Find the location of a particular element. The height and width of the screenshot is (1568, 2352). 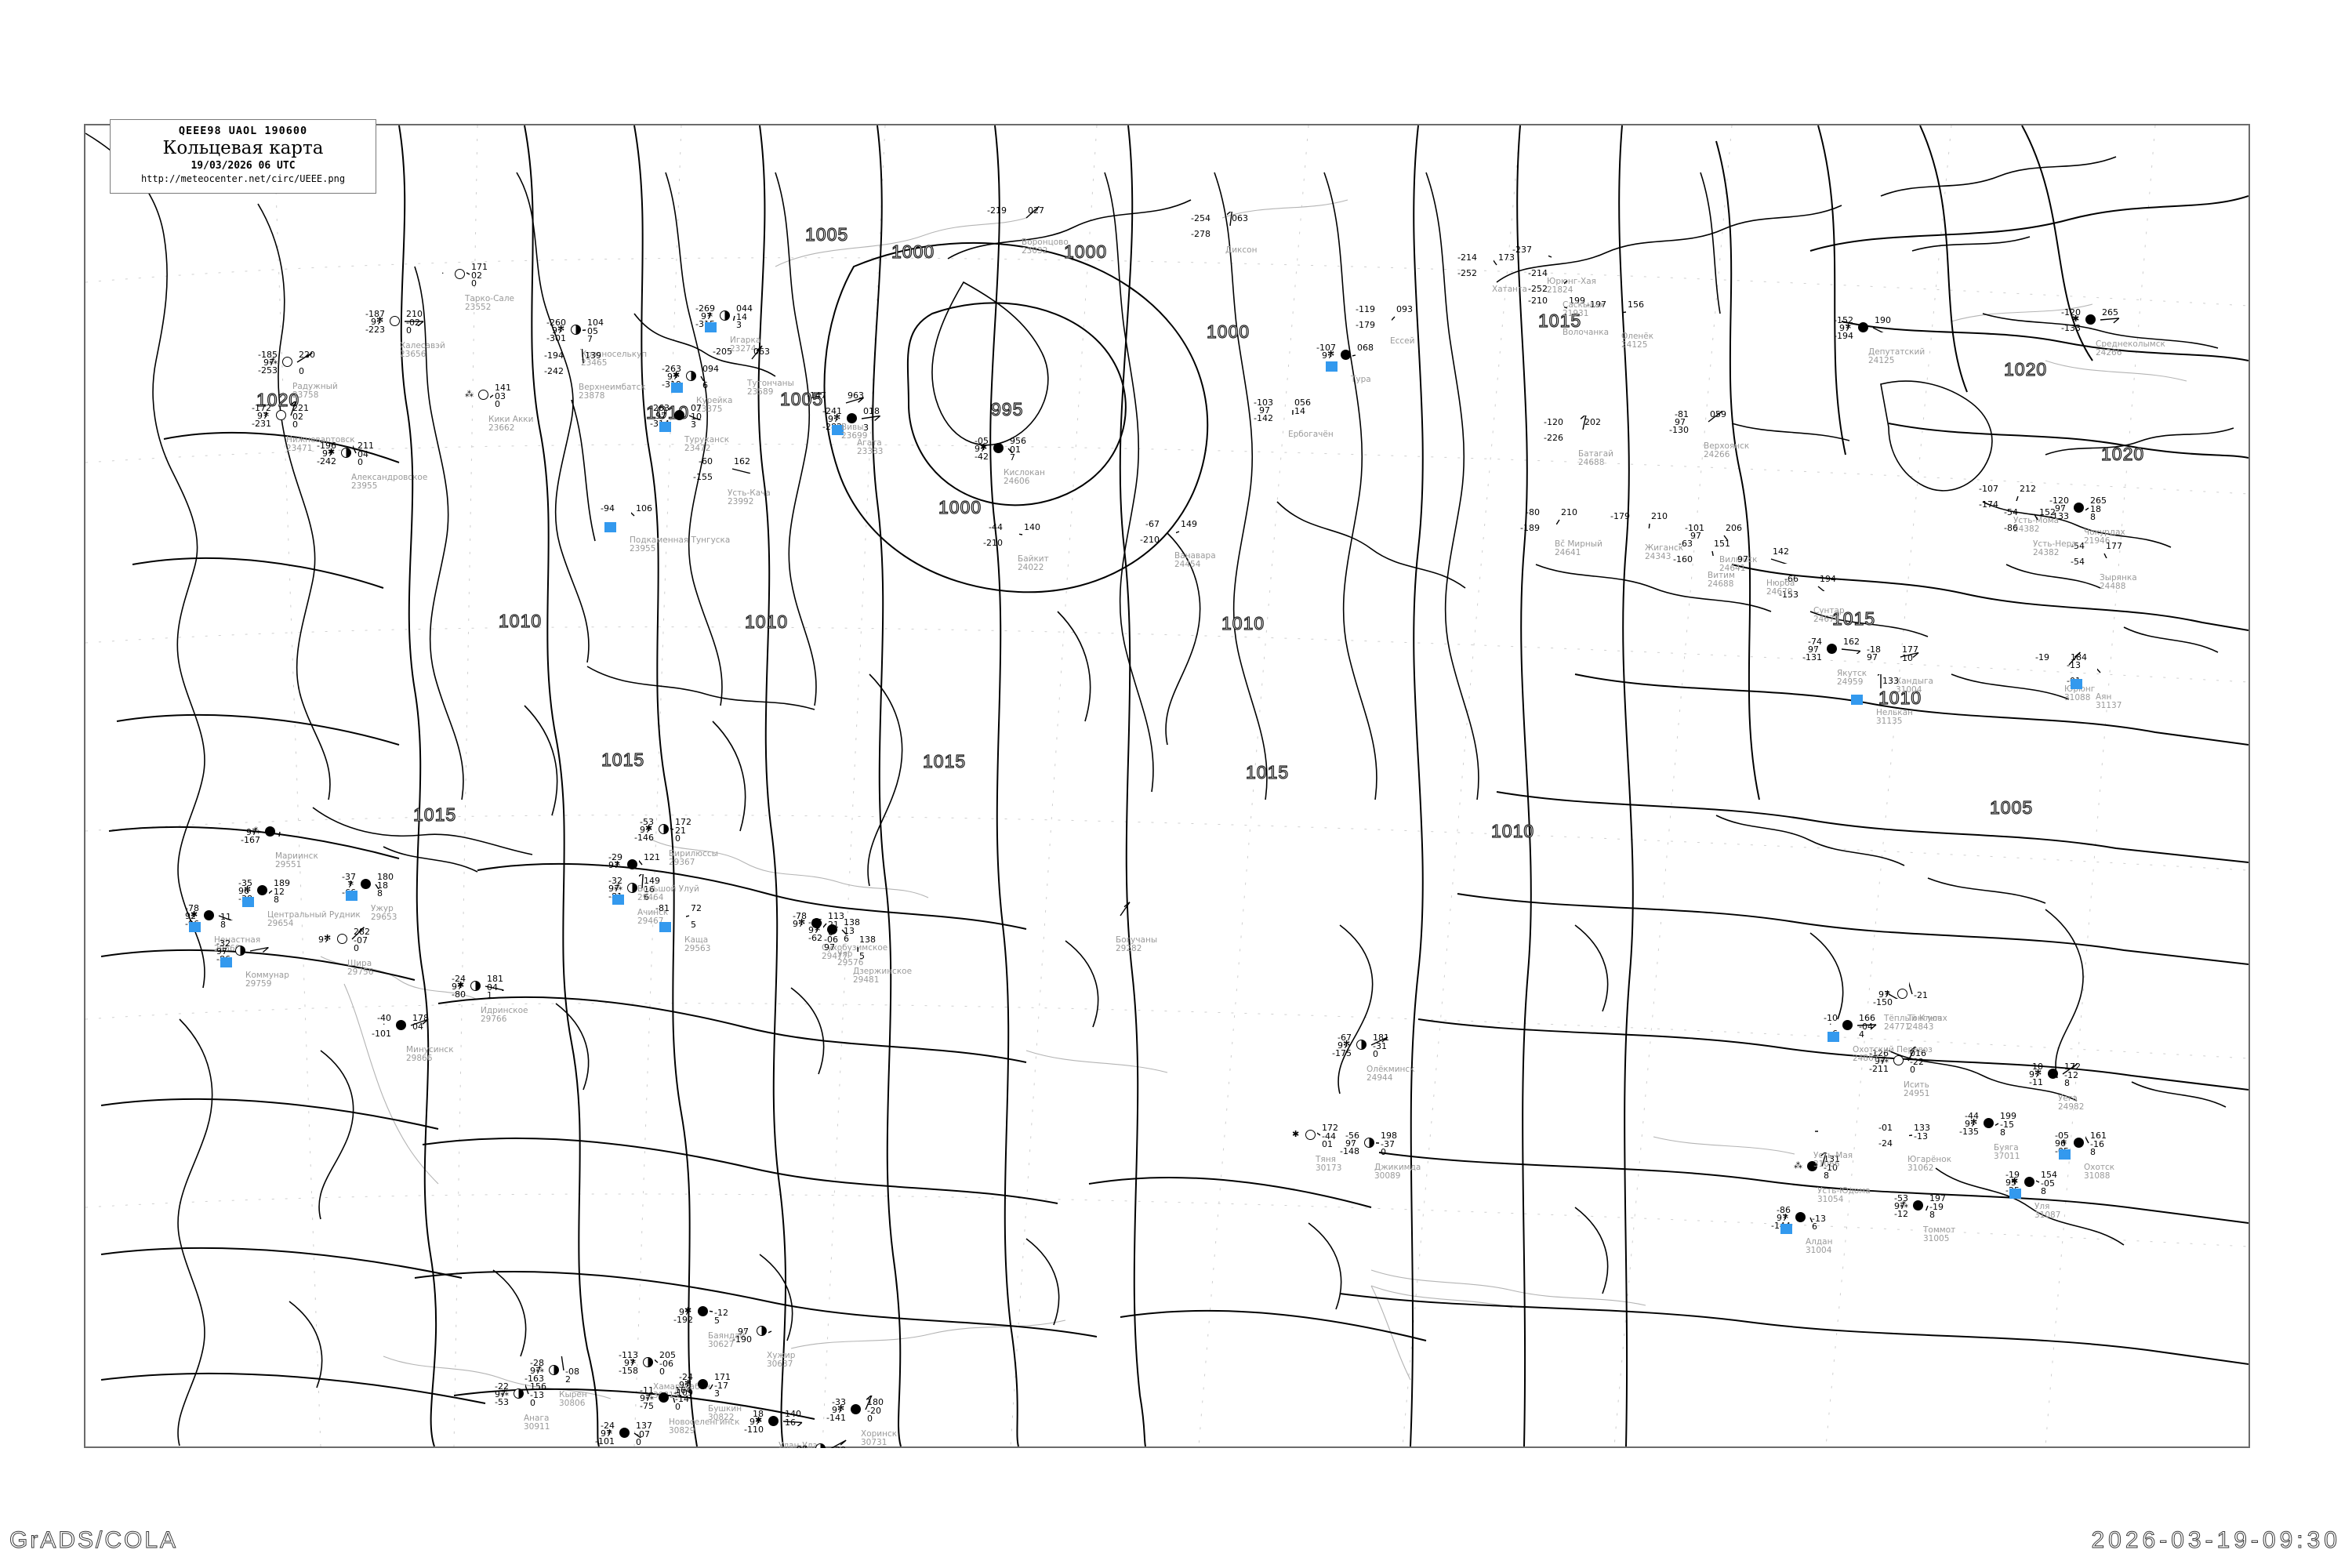

isobar-label: 1015 is located at coordinates (623, 759).